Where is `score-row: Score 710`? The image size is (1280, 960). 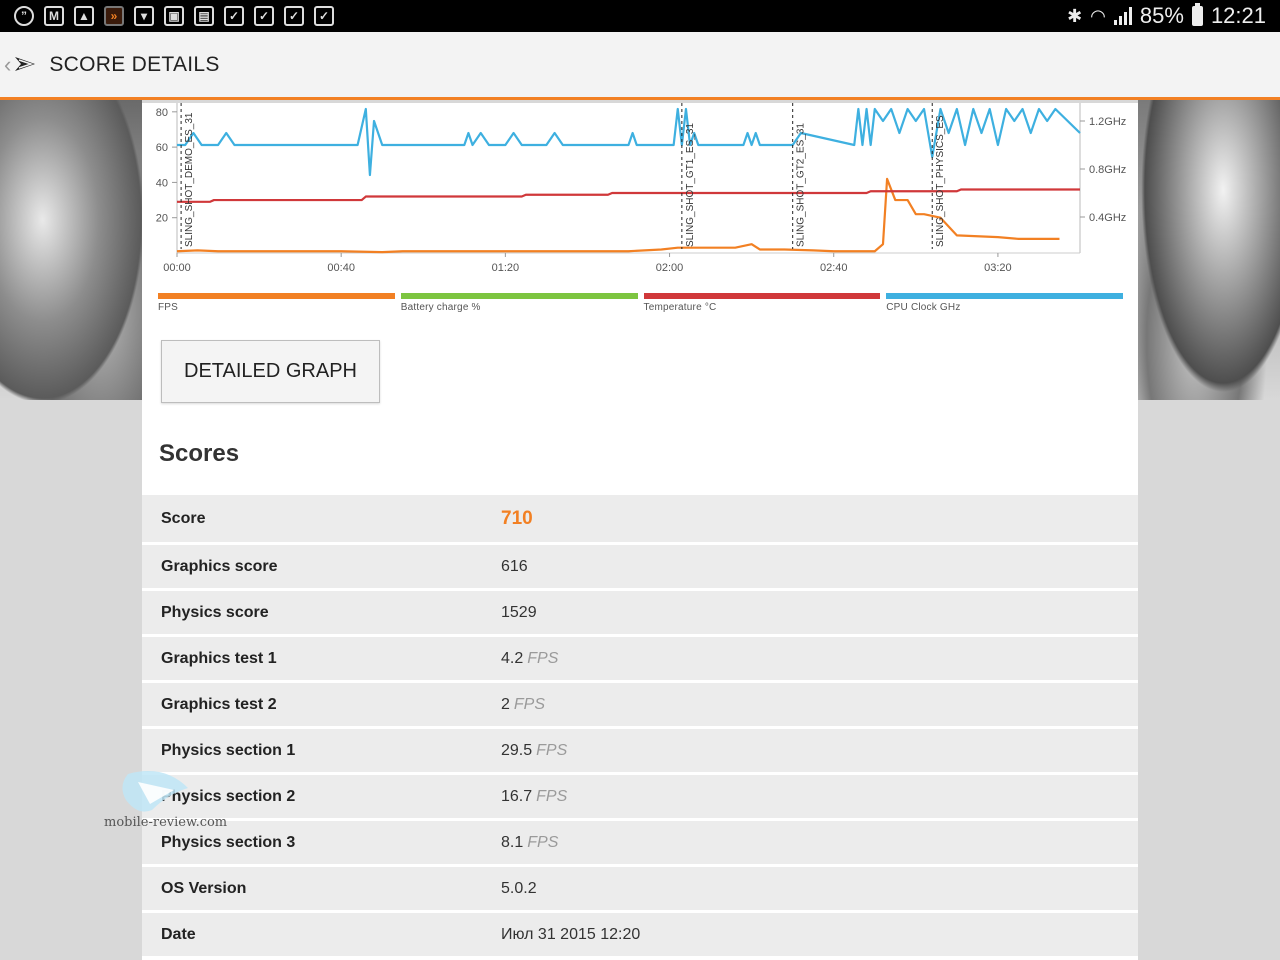 score-row: Score 710 is located at coordinates (640, 517).